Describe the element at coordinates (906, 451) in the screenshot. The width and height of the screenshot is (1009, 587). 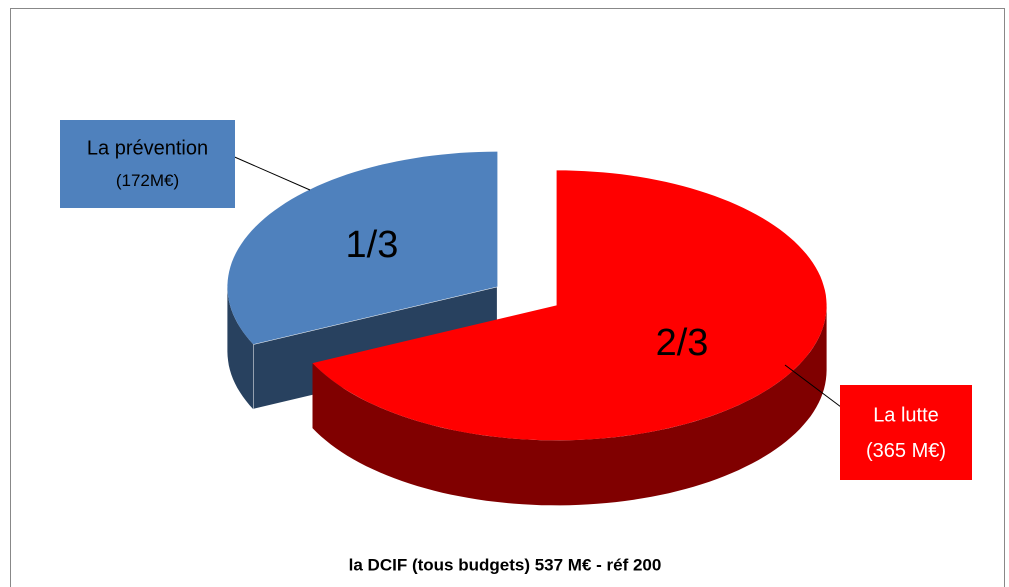
I see `value-label: (365 M€)` at that location.